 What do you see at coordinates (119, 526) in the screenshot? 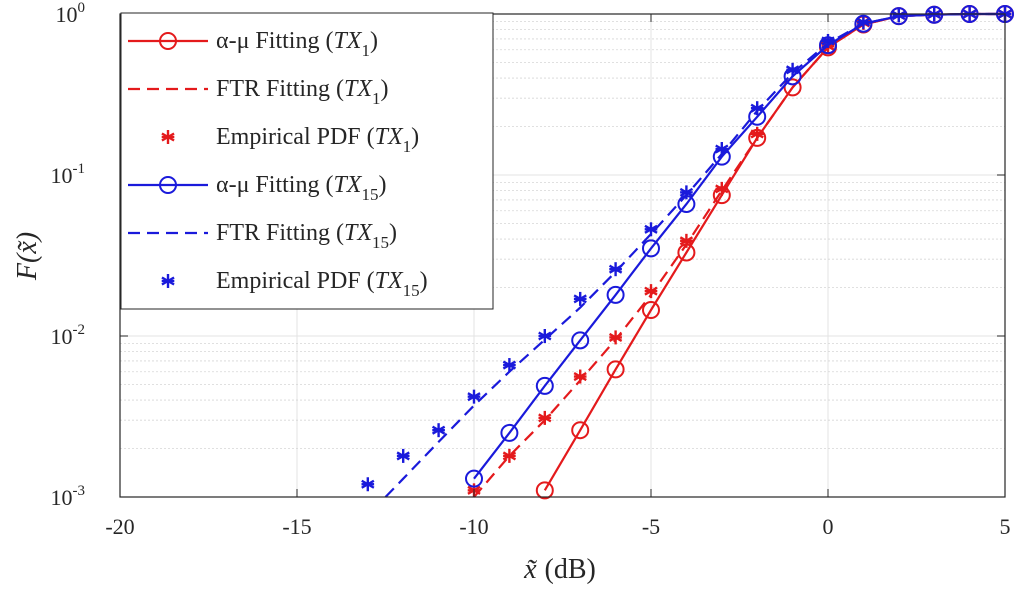
I see `x-tick-label: -20` at bounding box center [119, 526].